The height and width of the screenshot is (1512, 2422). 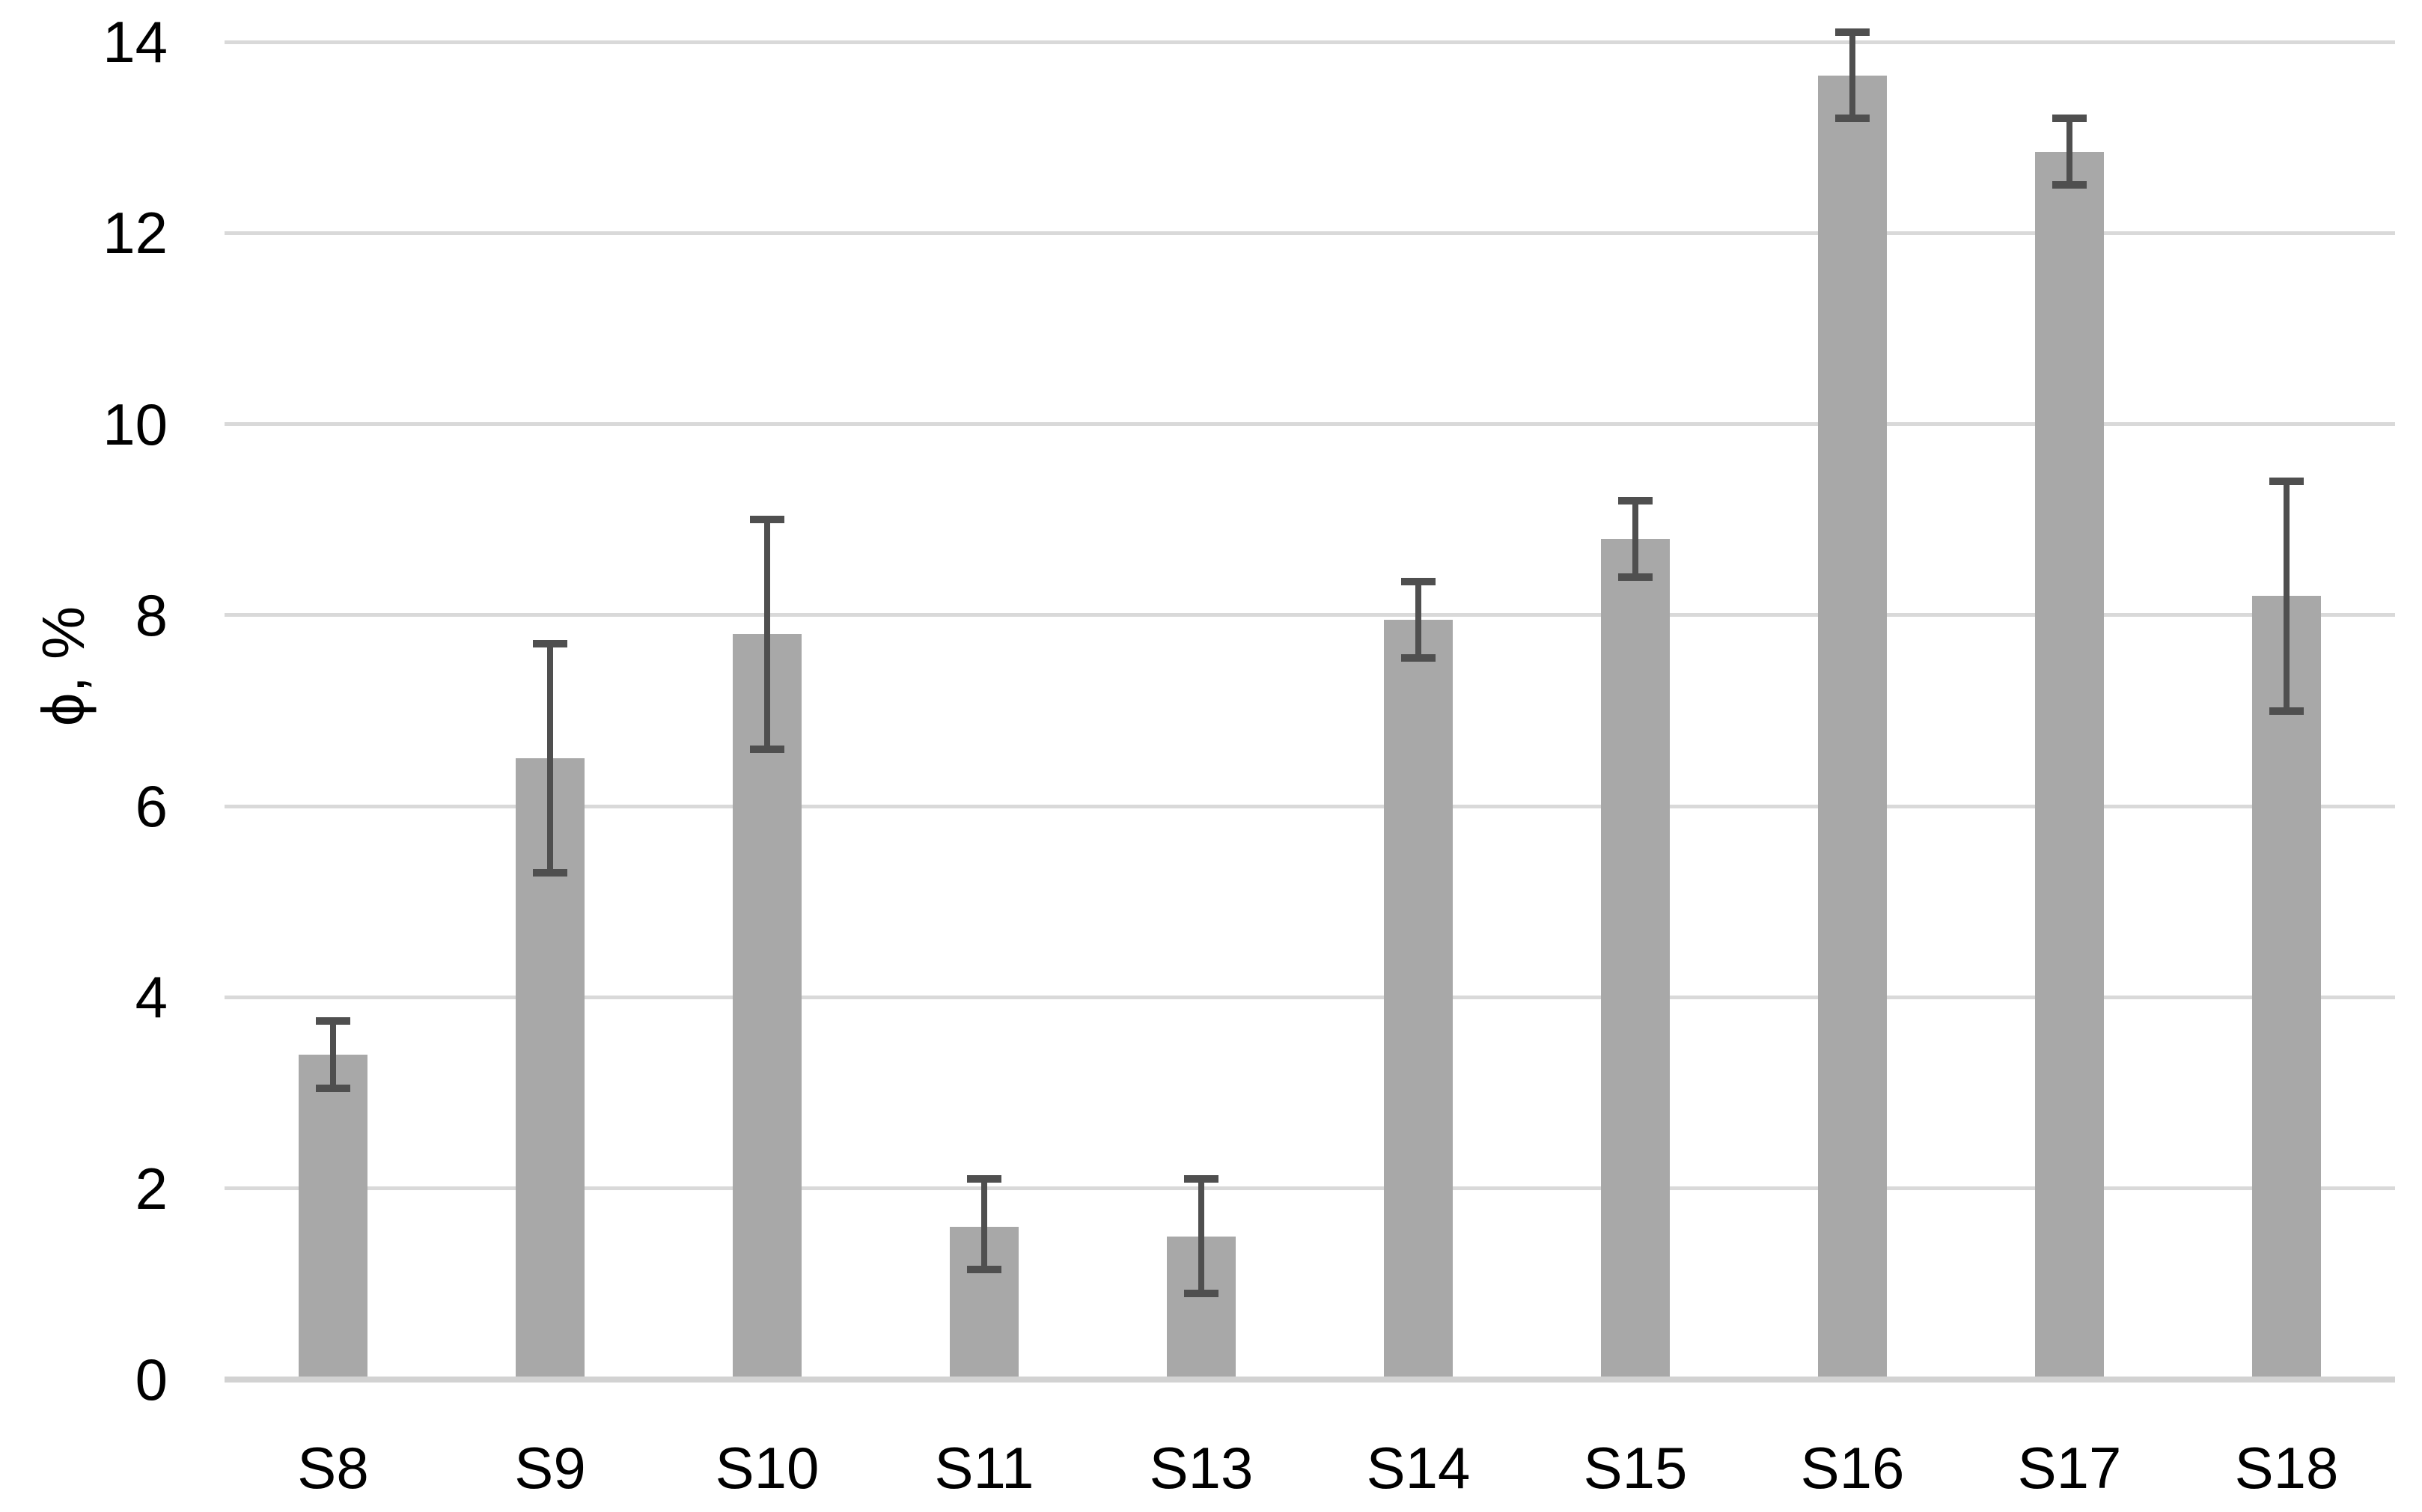 I want to click on error-cap-top-S13, so click(x=1201, y=1178).